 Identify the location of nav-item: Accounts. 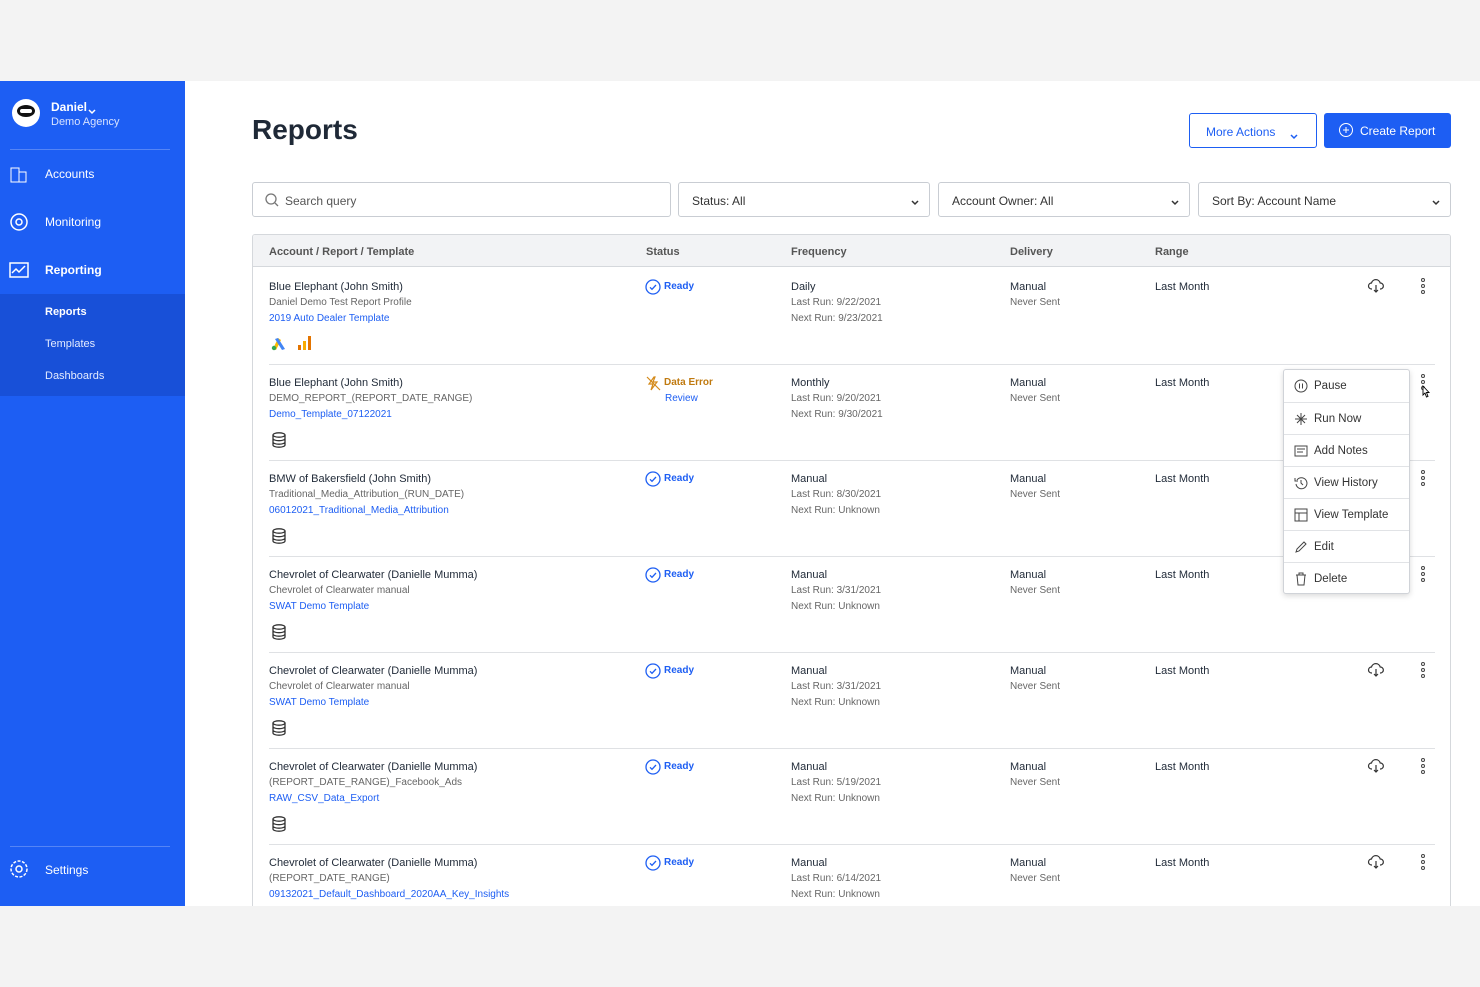
(70, 174).